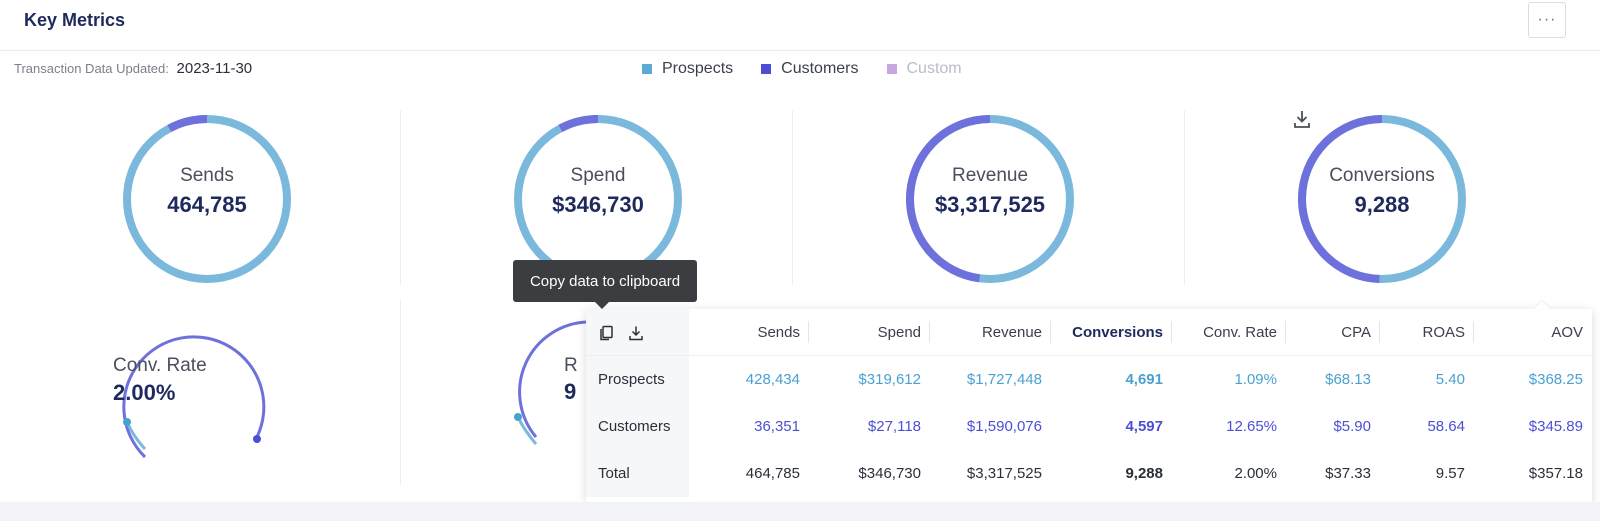  Describe the element at coordinates (772, 379) in the screenshot. I see `table-cell: 428,434` at that location.